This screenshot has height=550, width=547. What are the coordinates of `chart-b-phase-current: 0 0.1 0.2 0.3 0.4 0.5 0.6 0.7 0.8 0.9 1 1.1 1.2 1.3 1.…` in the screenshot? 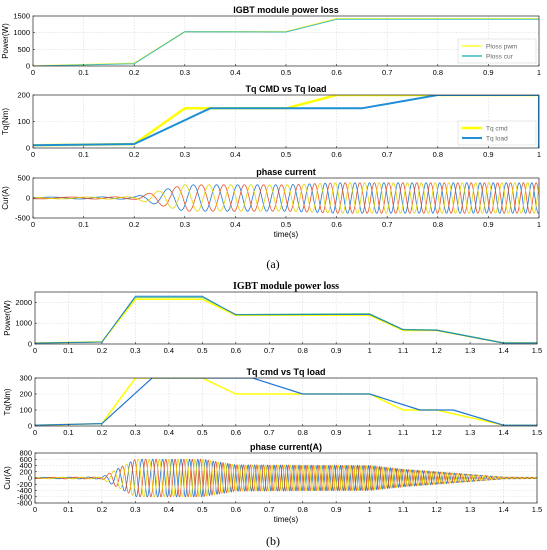 It's located at (272, 483).